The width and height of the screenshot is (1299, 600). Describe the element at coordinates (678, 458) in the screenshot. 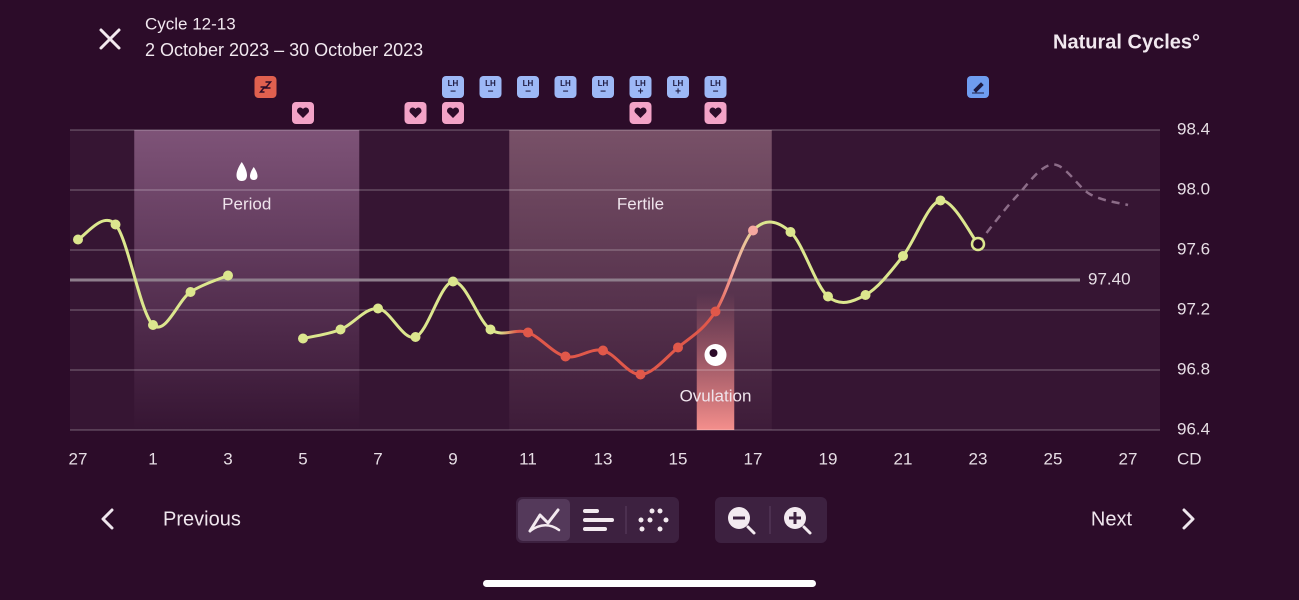

I see `x-tick-label: 15` at that location.